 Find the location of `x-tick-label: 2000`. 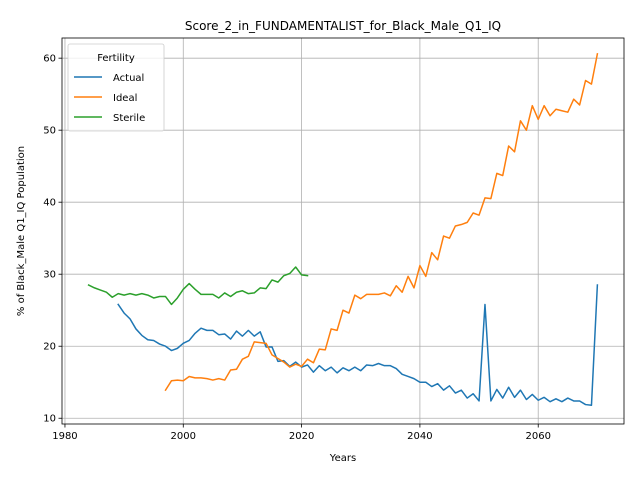

x-tick-label: 2000 is located at coordinates (183, 436).